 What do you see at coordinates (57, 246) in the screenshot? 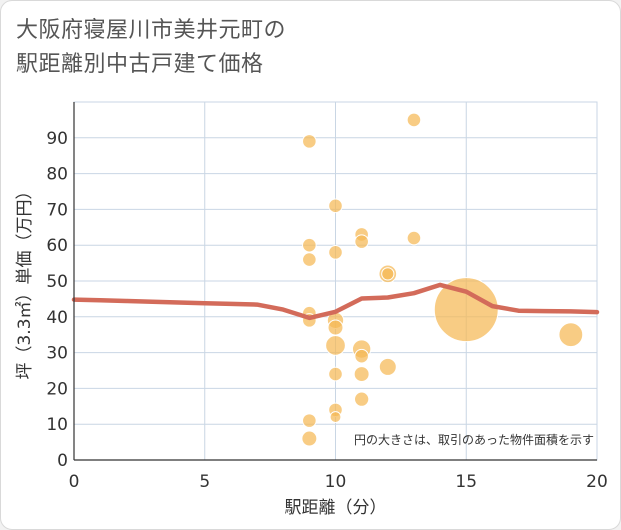
I see `y-tick-label: 60` at bounding box center [57, 246].